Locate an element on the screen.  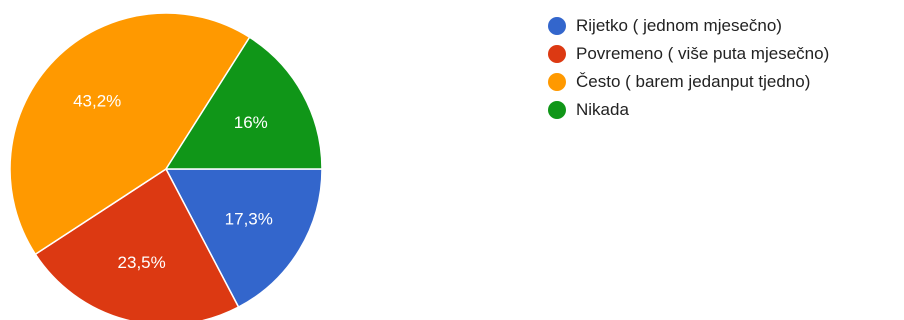
pie-slice-value-label: 43,2% is located at coordinates (97, 101).